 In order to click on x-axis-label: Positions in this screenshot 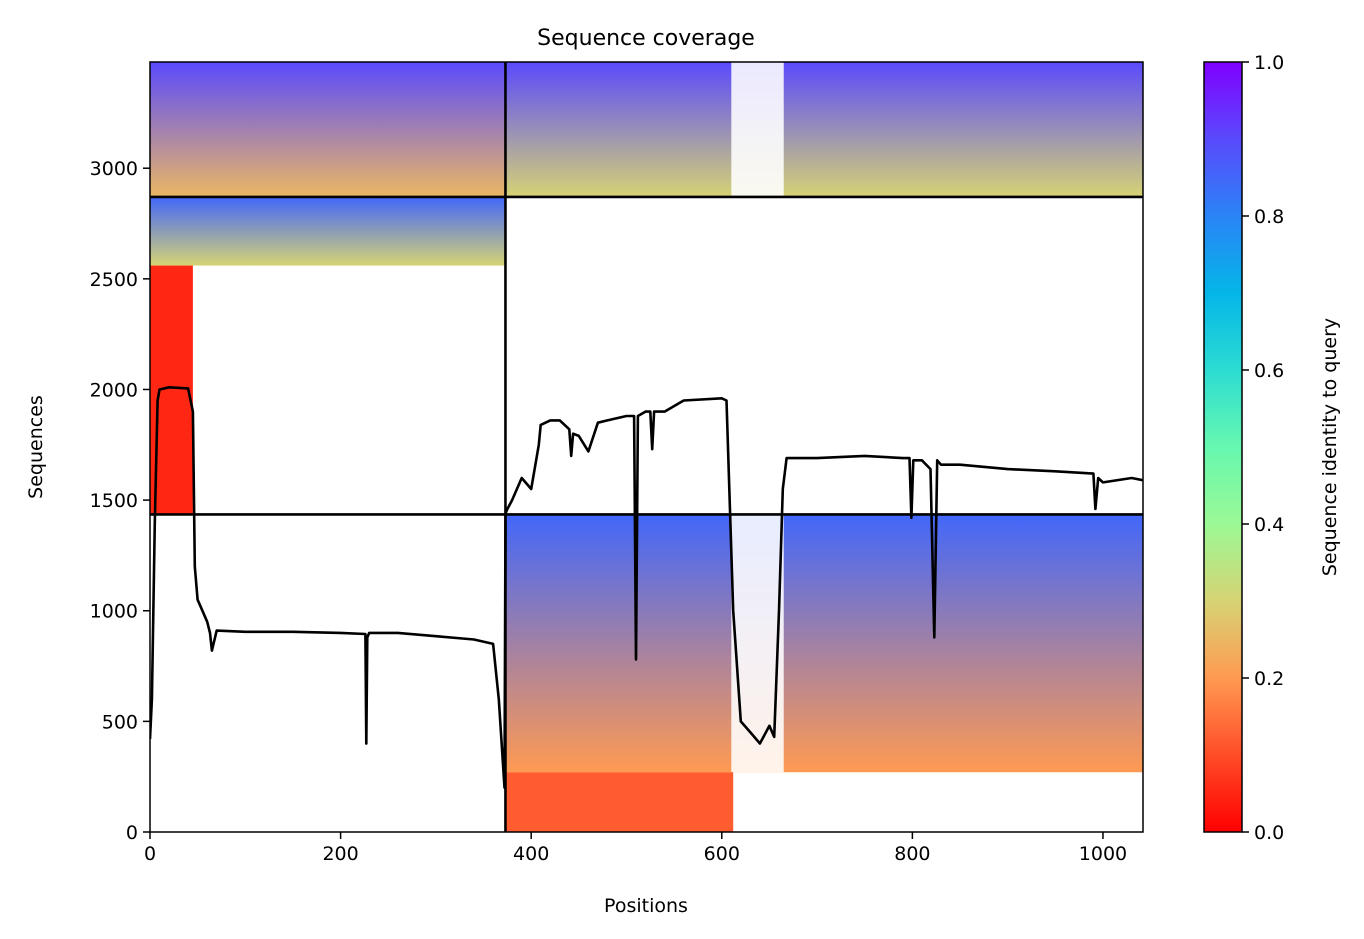, I will do `click(646, 906)`.